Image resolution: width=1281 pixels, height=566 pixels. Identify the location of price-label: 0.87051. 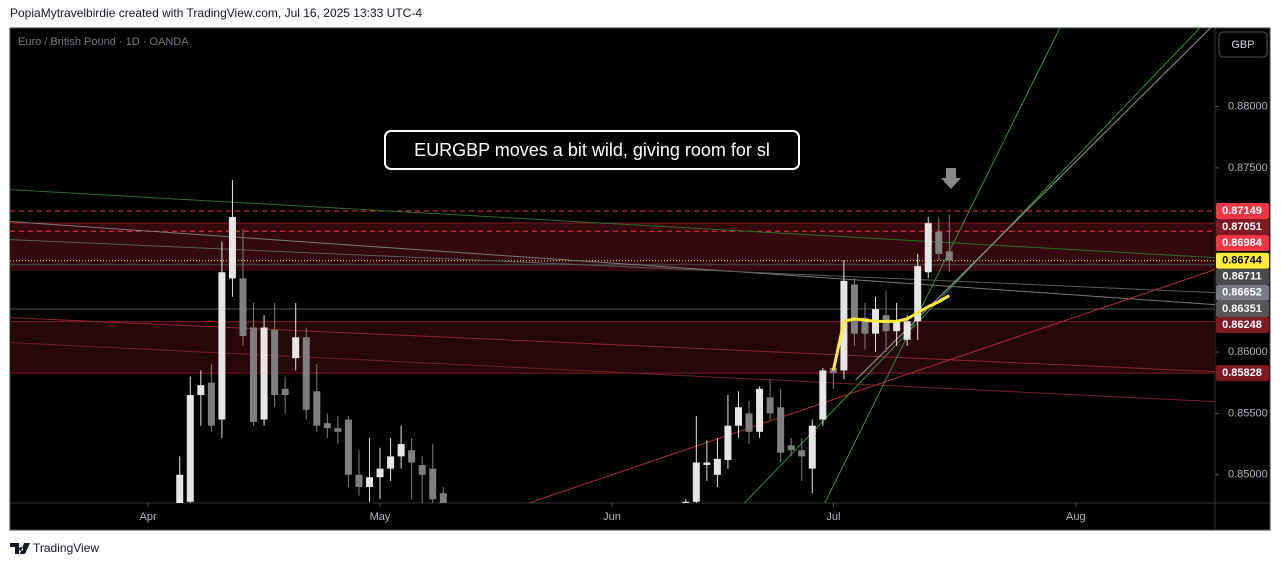
(1242, 227).